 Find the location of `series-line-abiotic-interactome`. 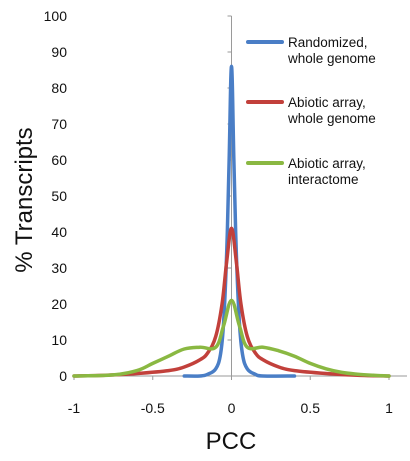

series-line-abiotic-interactome is located at coordinates (231, 338).